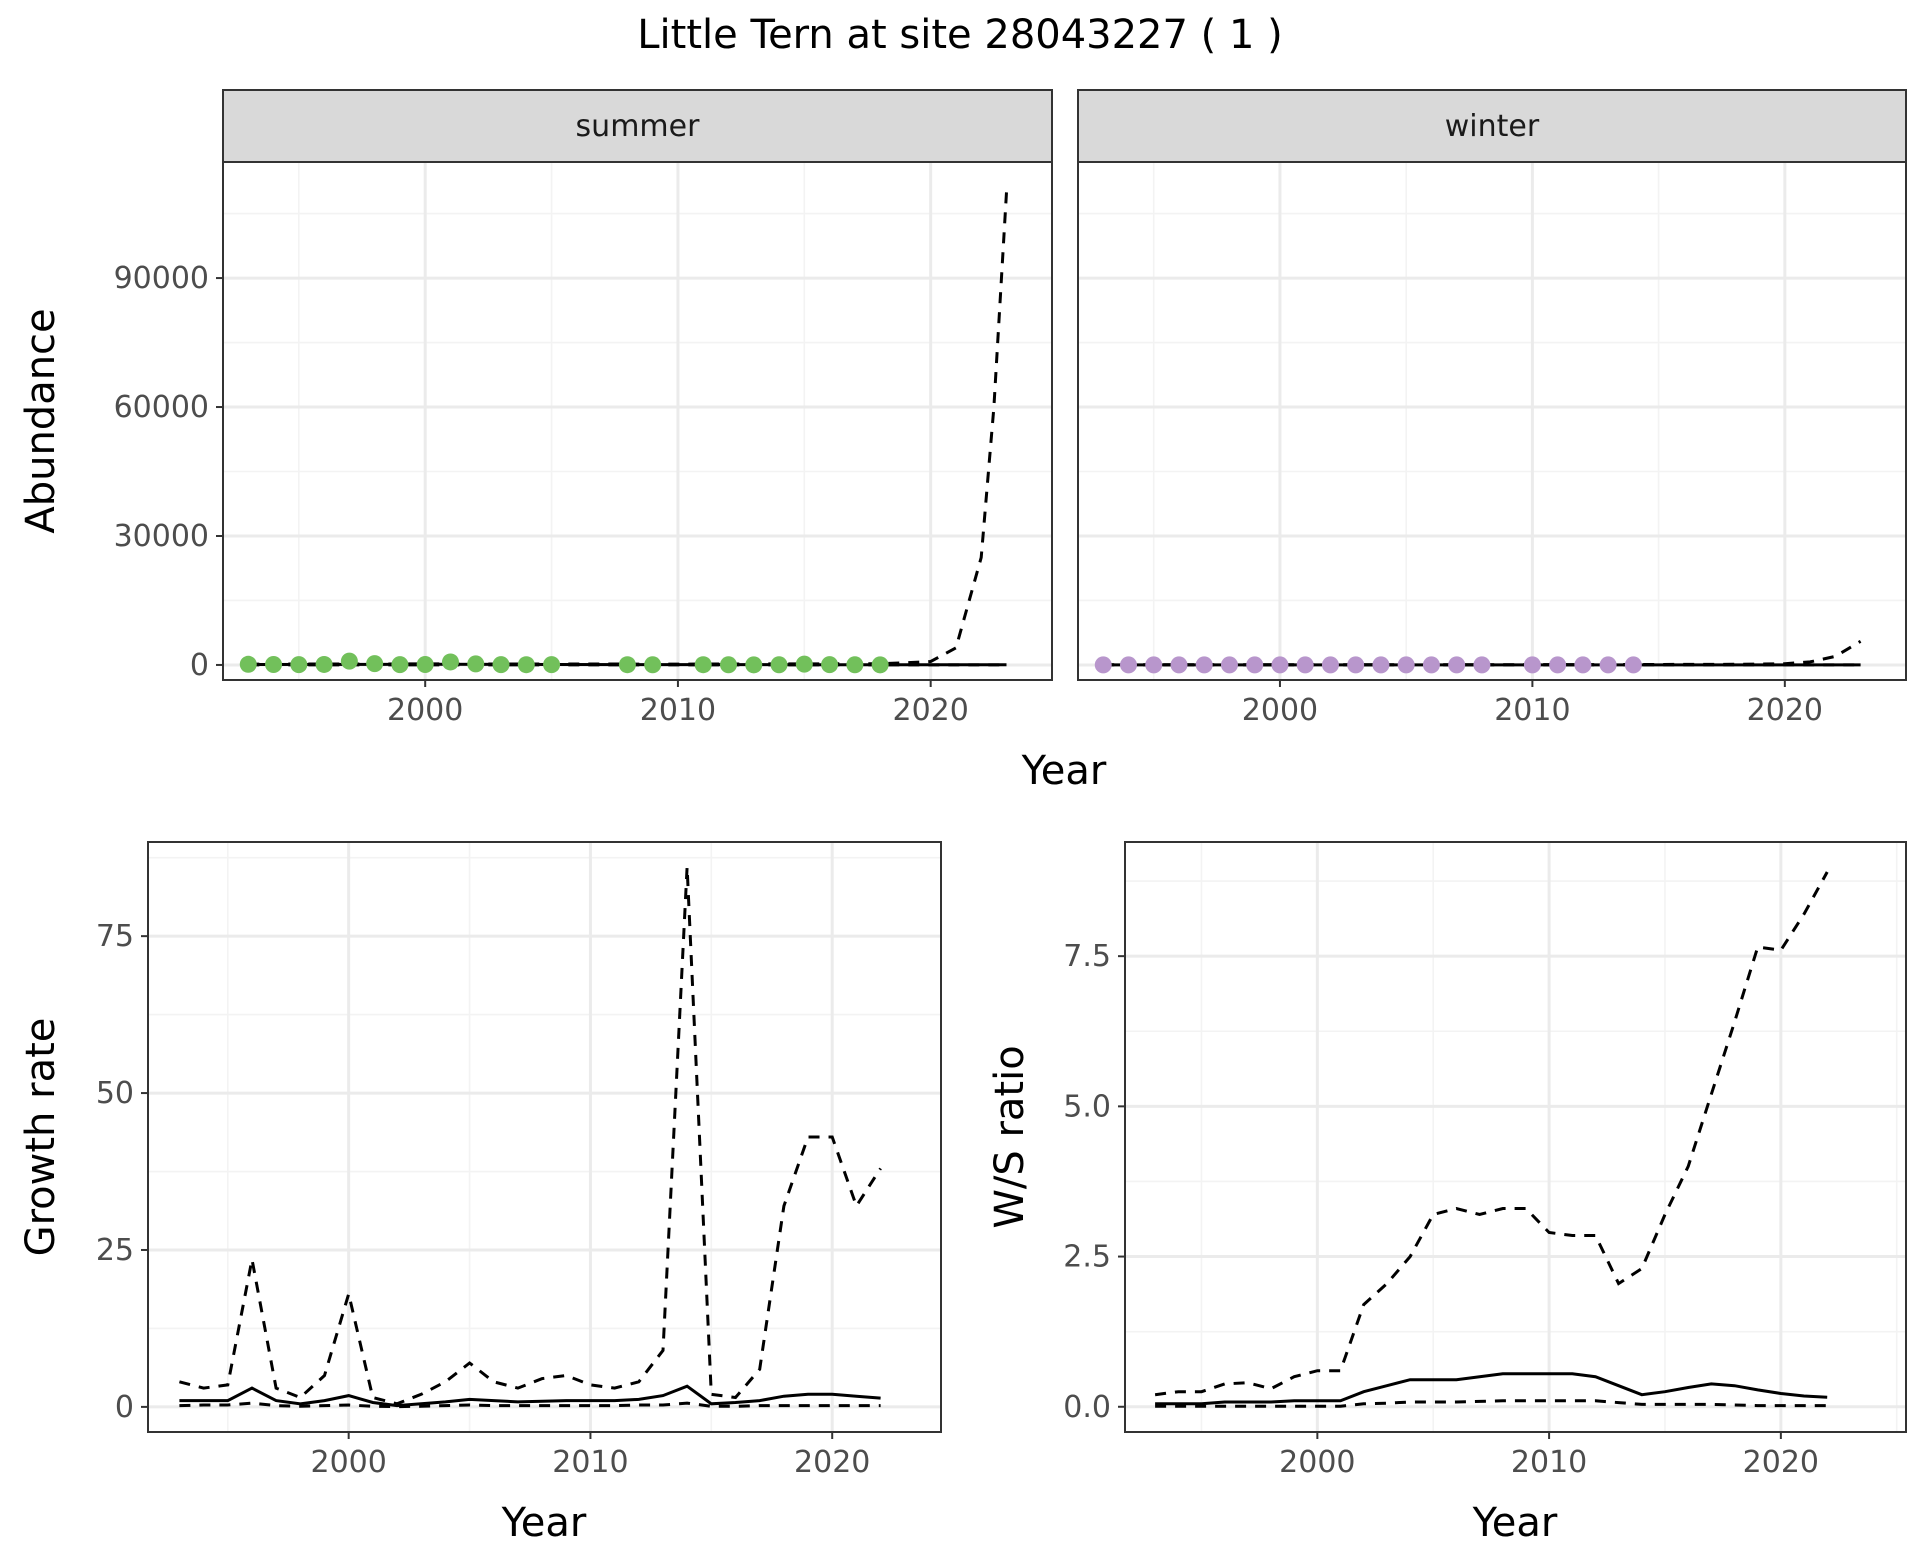  I want to click on facet-strip-label: summer, so click(638, 126).